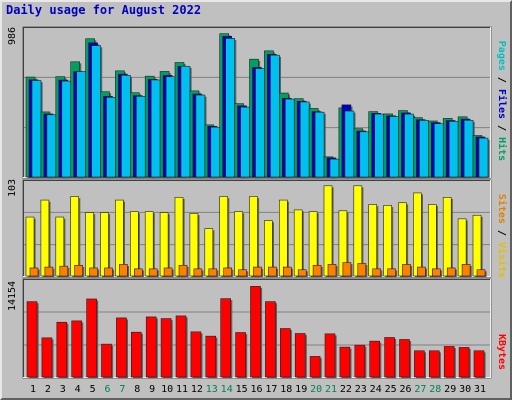 The width and height of the screenshot is (512, 400). I want to click on x-tick-label-day-14: 14, so click(227, 389).